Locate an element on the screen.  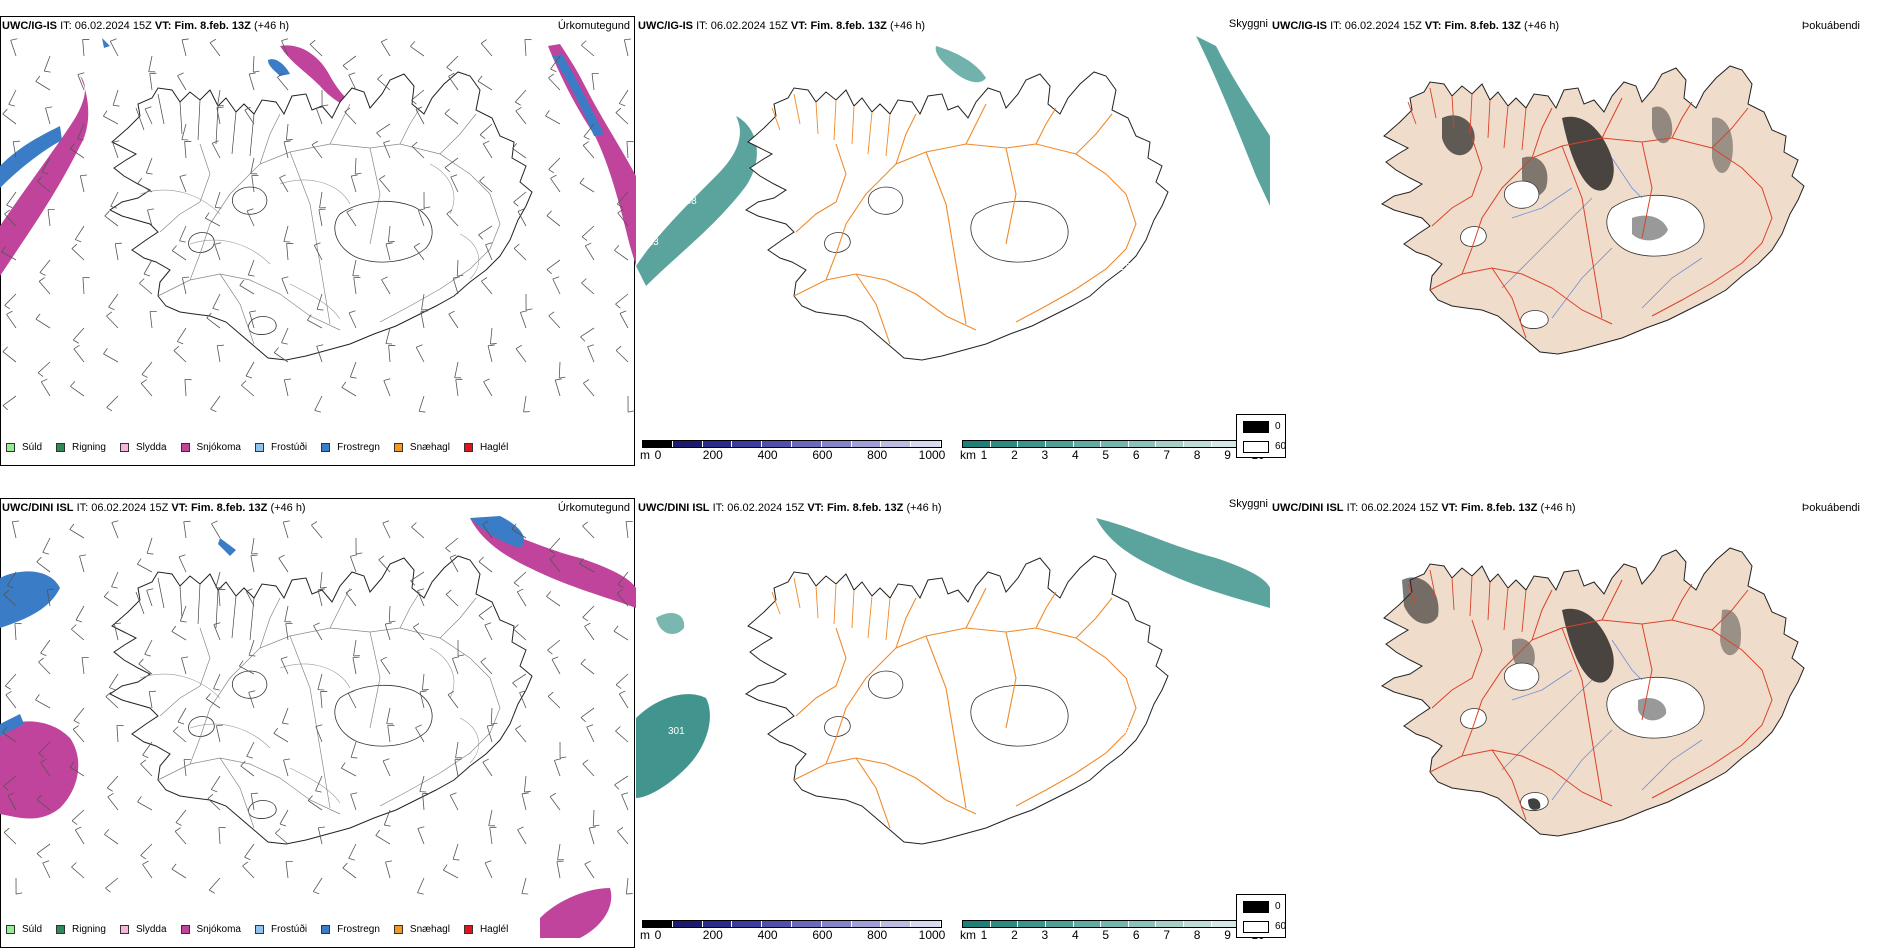
precip-legend-label: Rigning is located at coordinates (89, 447).